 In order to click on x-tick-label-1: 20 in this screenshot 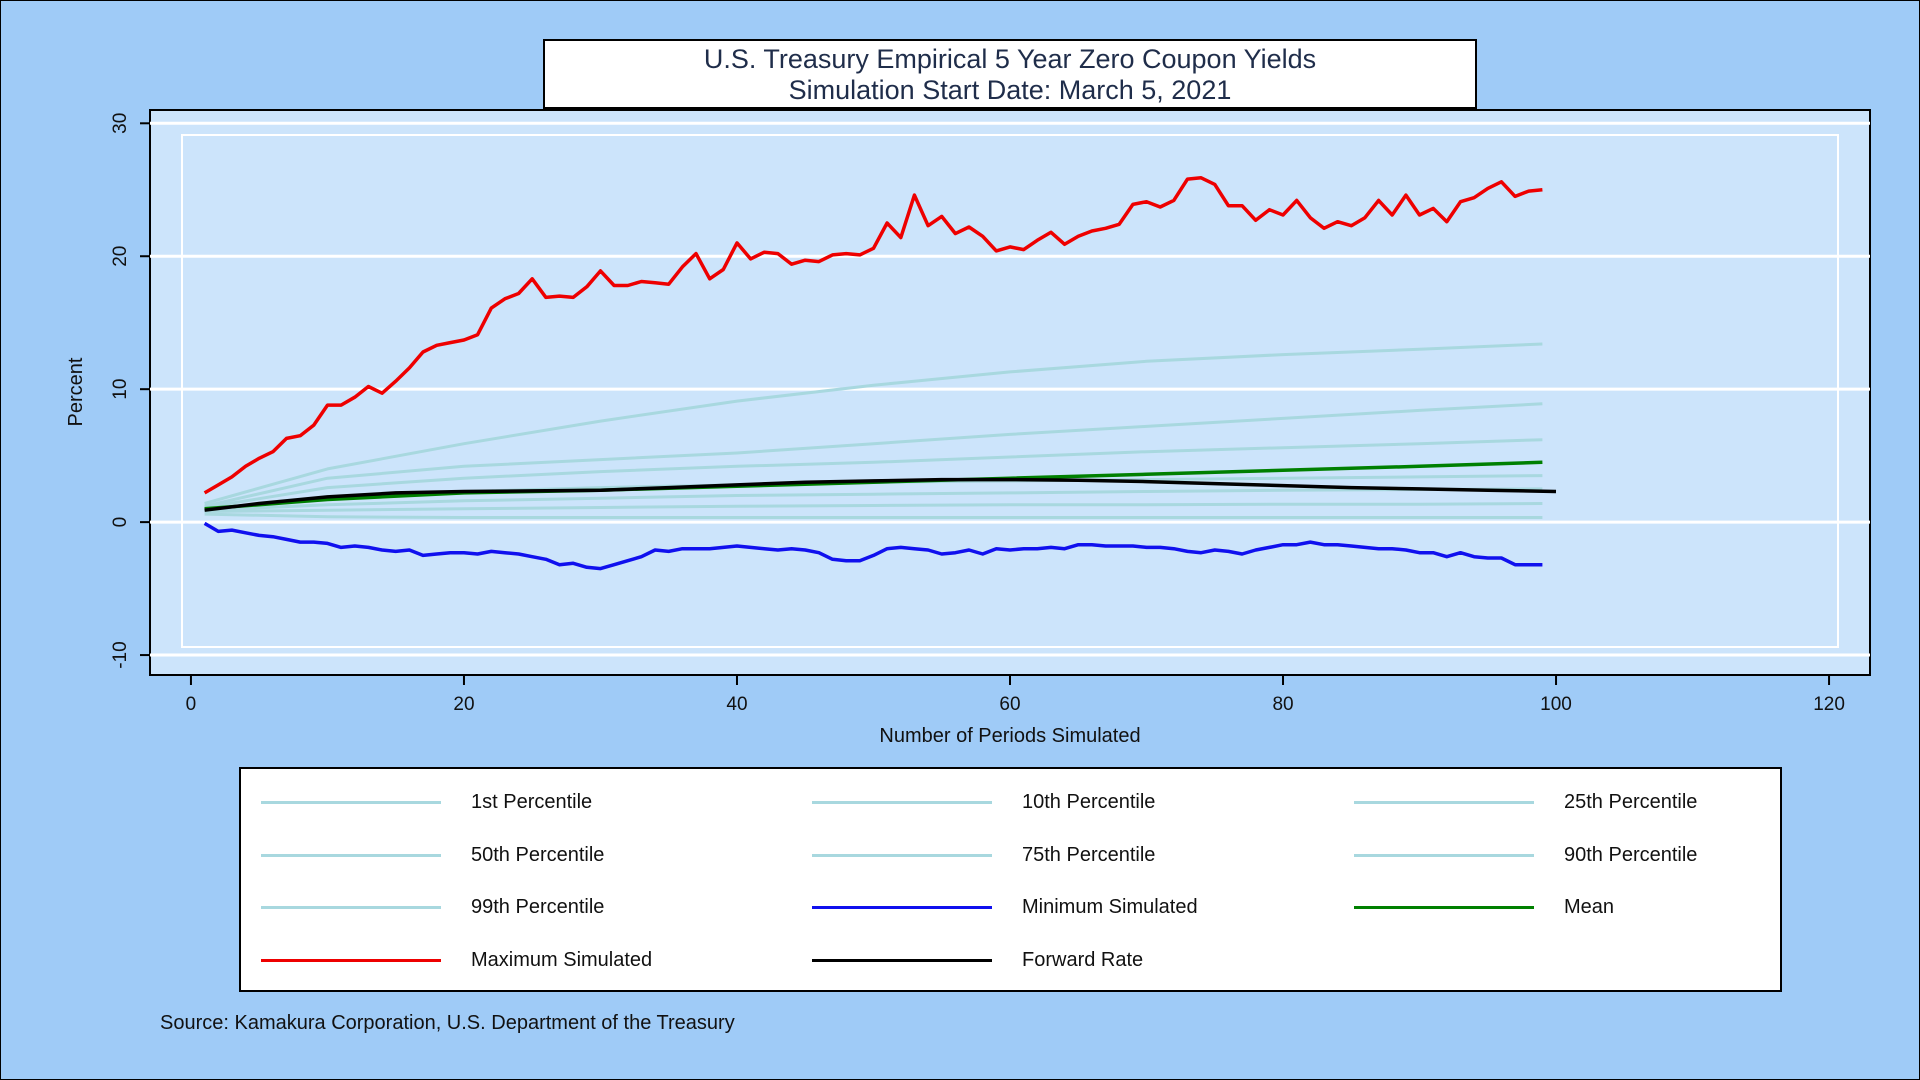, I will do `click(463, 704)`.